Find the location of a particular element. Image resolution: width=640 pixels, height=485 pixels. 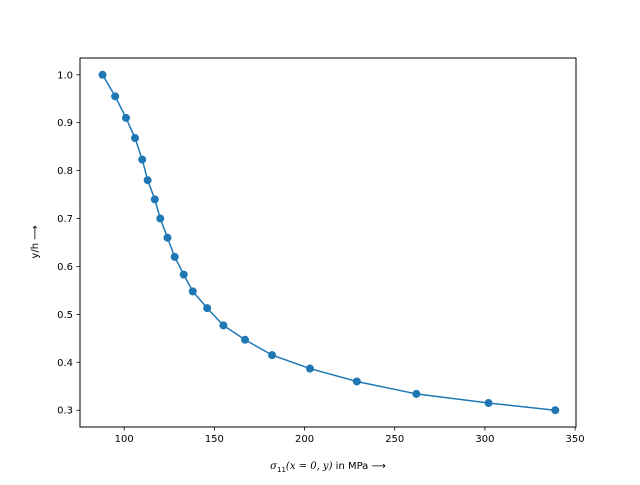

x-axis: 100 150 200 250 300 350 is located at coordinates (350, 436).